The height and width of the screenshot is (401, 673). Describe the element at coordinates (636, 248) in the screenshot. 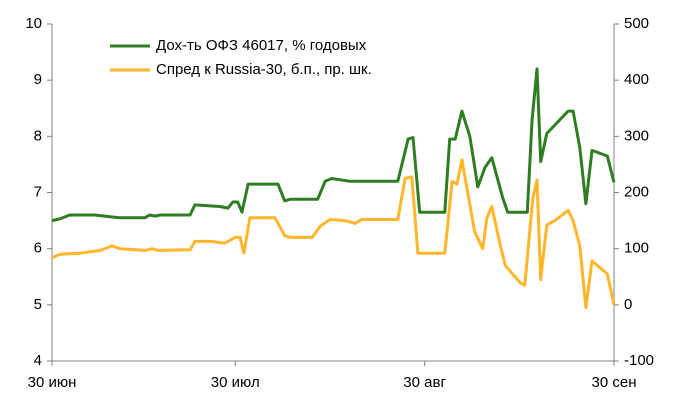

I see `y2-tick-label: 100` at that location.